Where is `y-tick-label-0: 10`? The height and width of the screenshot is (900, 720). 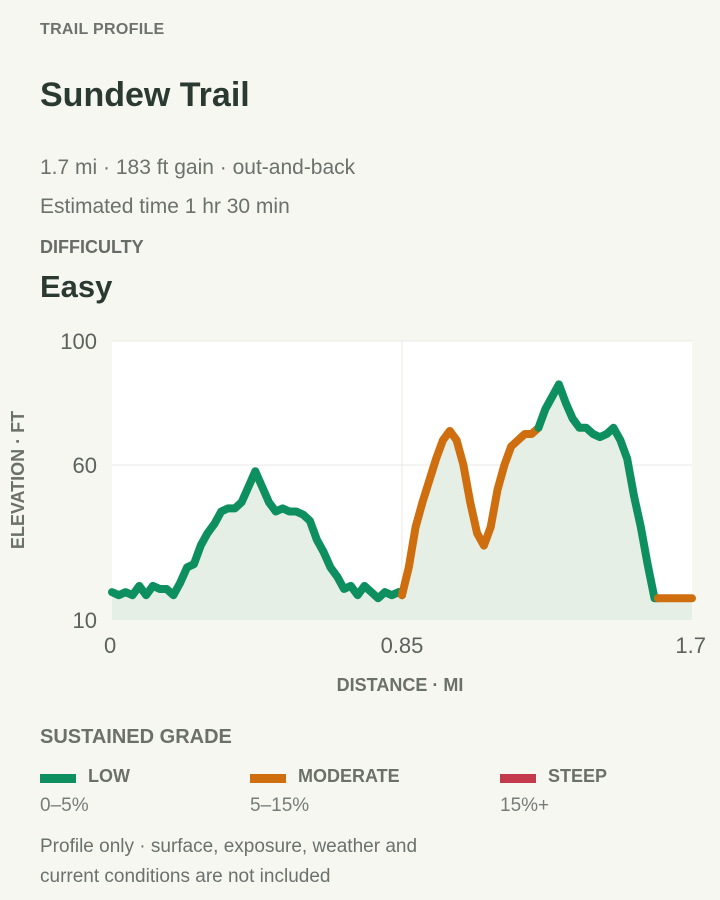
y-tick-label-0: 10 is located at coordinates (85, 620).